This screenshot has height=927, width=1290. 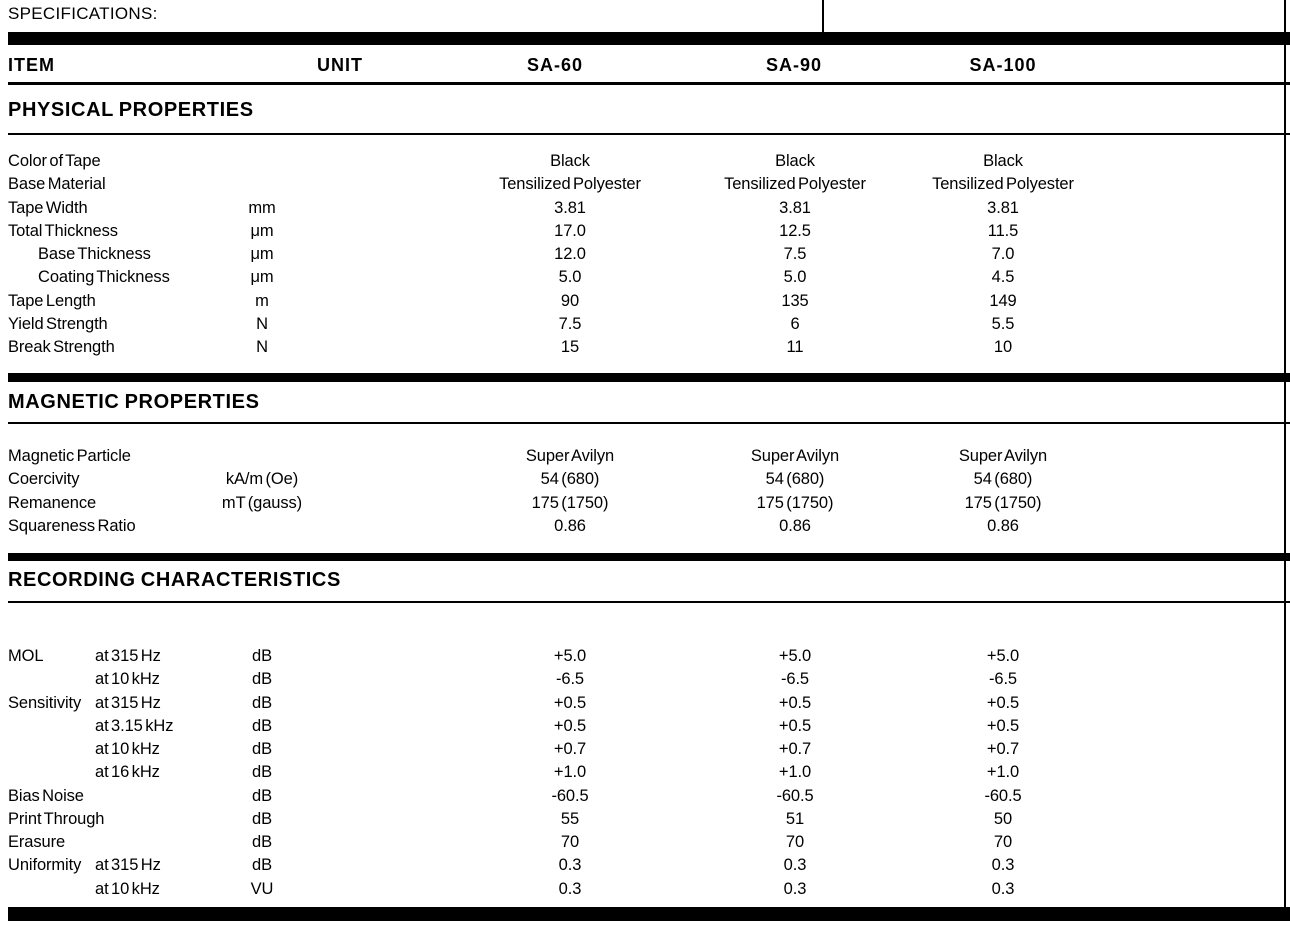 What do you see at coordinates (48, 207) in the screenshot?
I see `item-label: Tape Width` at bounding box center [48, 207].